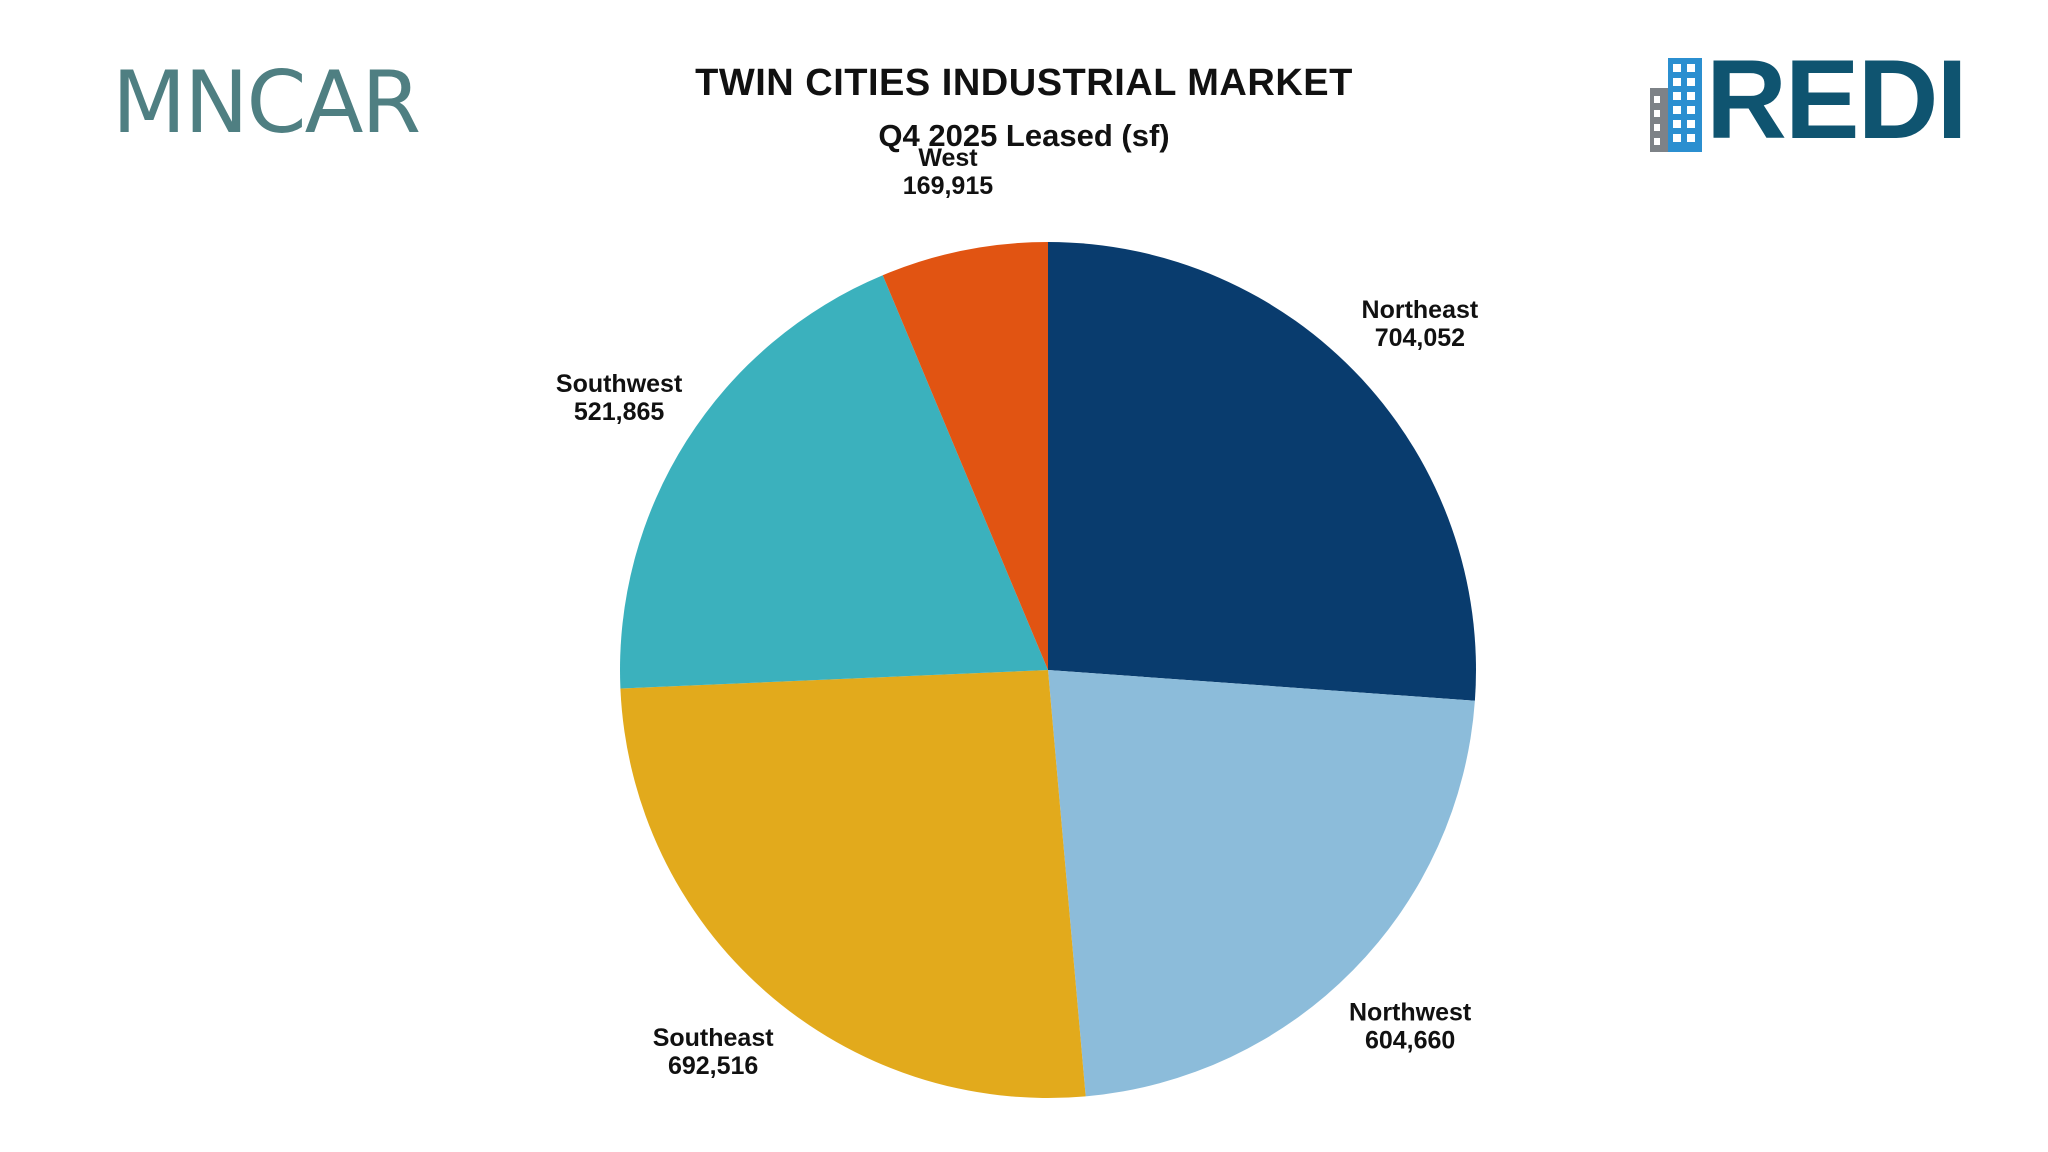 The image size is (2048, 1152). Describe the element at coordinates (948, 186) in the screenshot. I see `slice-value-west: 169,915` at that location.